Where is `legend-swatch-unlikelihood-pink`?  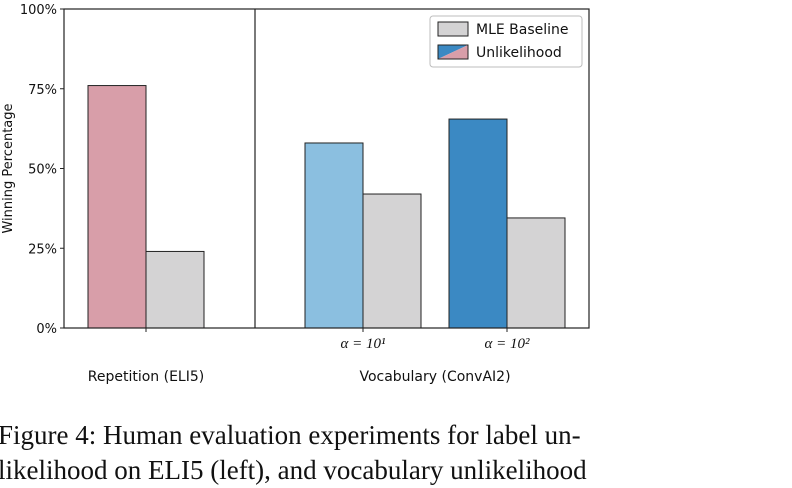 legend-swatch-unlikelihood-pink is located at coordinates (453, 52).